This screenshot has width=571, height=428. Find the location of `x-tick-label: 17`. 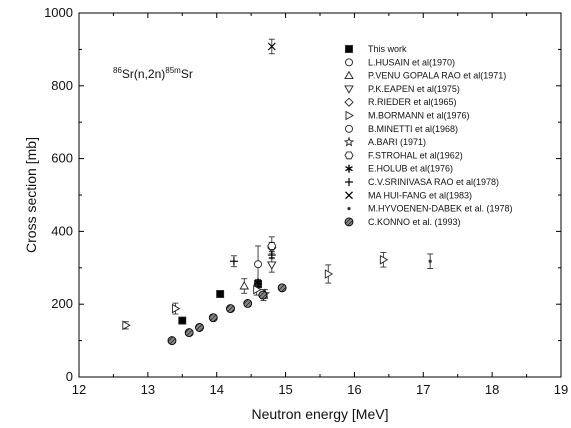

x-tick-label: 17 is located at coordinates (423, 389).